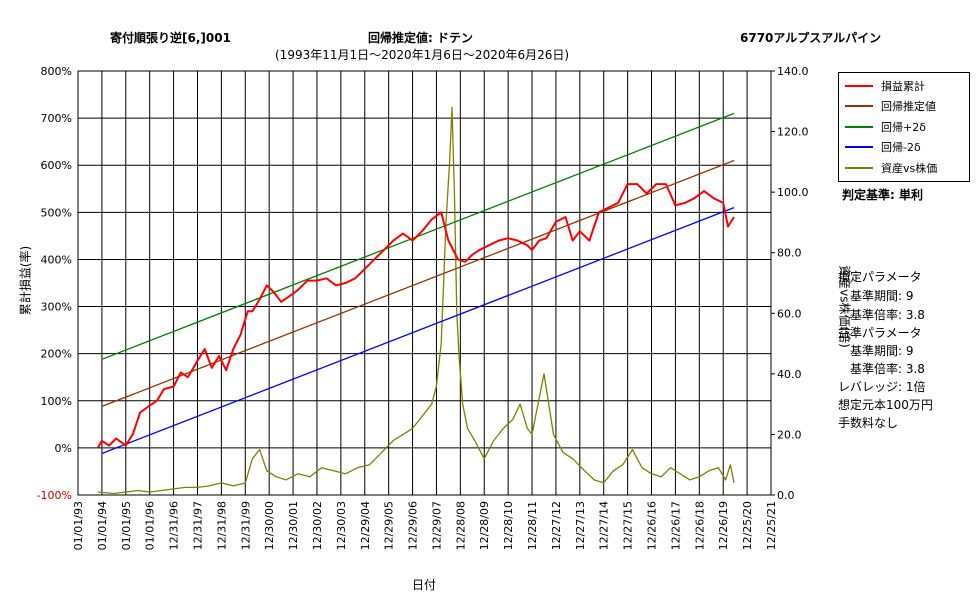 This screenshot has height=600, width=977. Describe the element at coordinates (221, 525) in the screenshot. I see `x-tick-label: 12/31/98` at that location.